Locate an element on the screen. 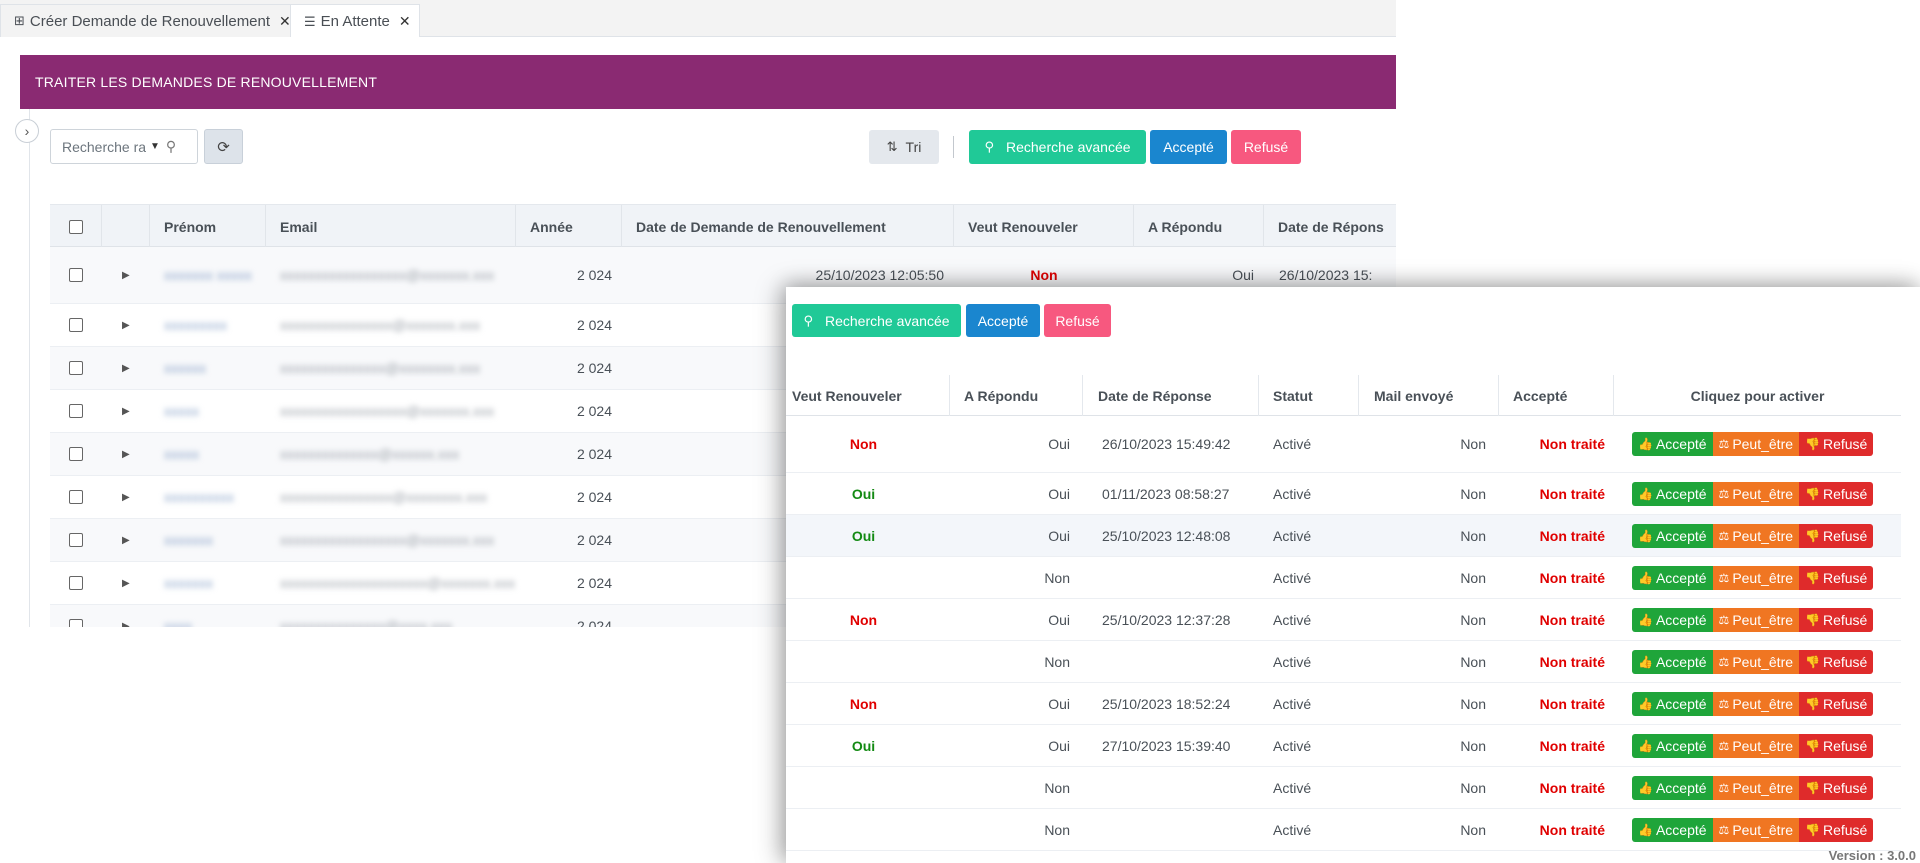  actions-cell: 👍 Accepté ⚖ Peut_être 👎 Refusé is located at coordinates (1753, 535).